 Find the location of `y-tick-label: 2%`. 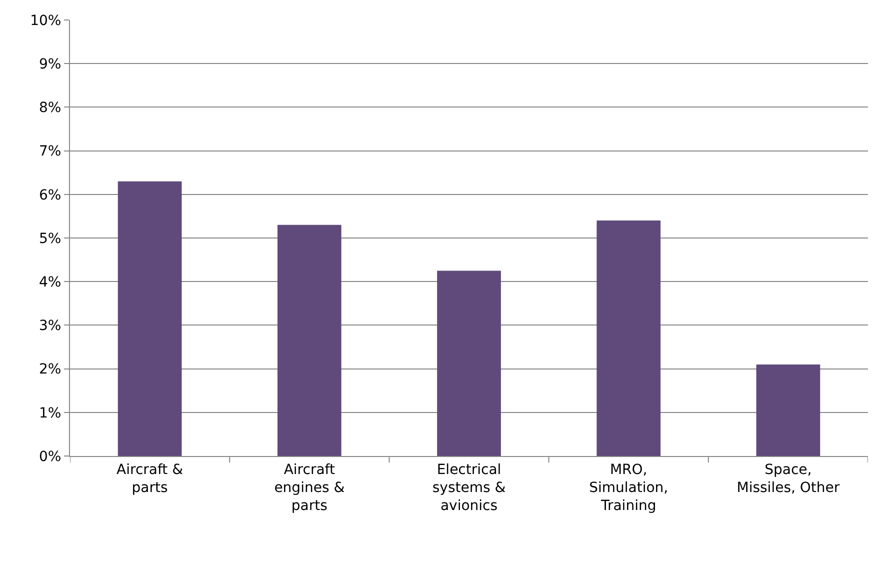

y-tick-label: 2% is located at coordinates (50, 370).